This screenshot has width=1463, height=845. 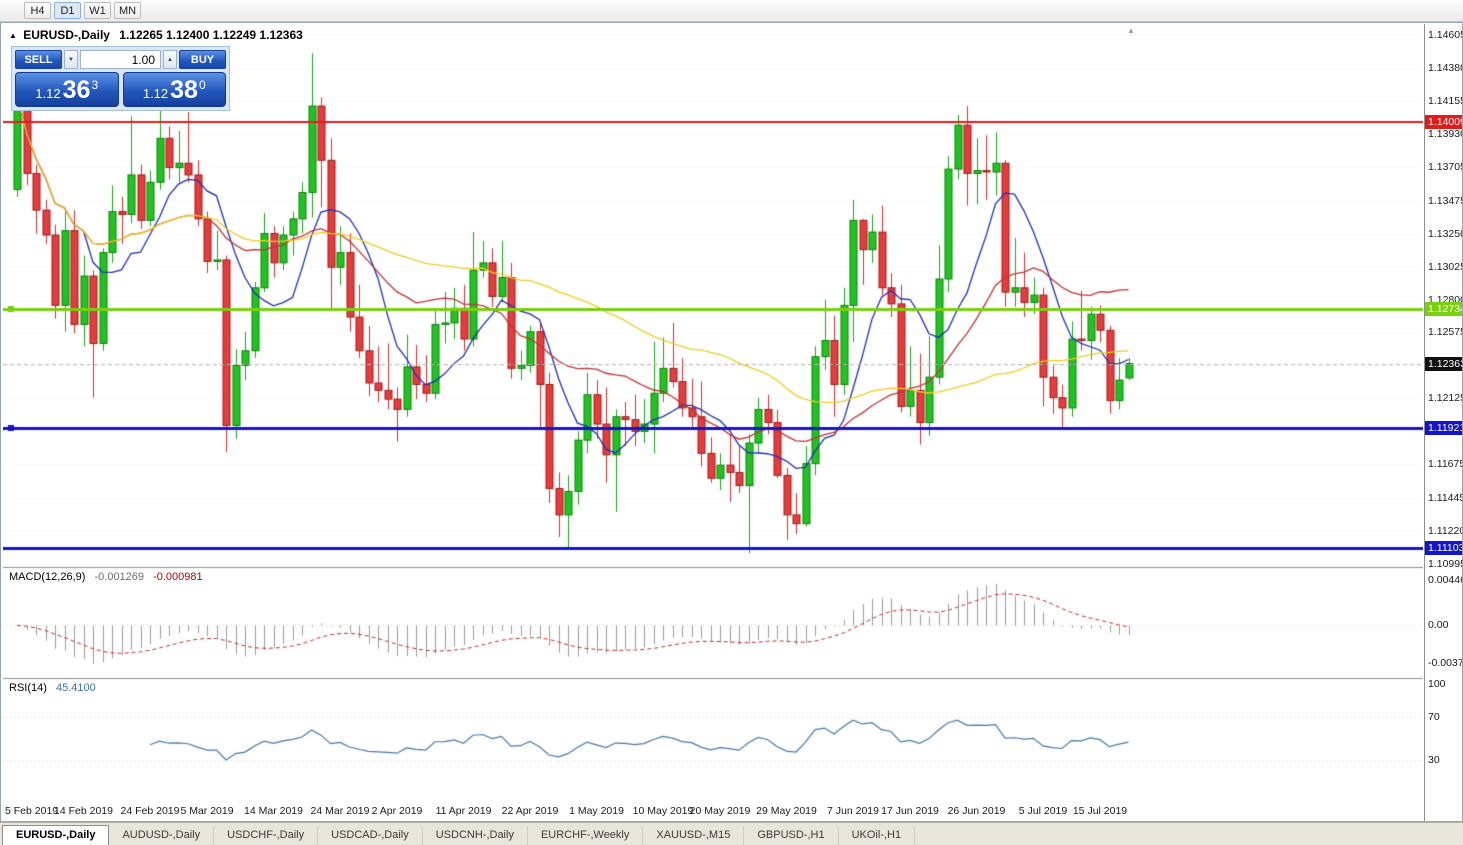 What do you see at coordinates (791, 835) in the screenshot?
I see `chart-tab-gbpusd-h1: GBPUSD-,H1` at bounding box center [791, 835].